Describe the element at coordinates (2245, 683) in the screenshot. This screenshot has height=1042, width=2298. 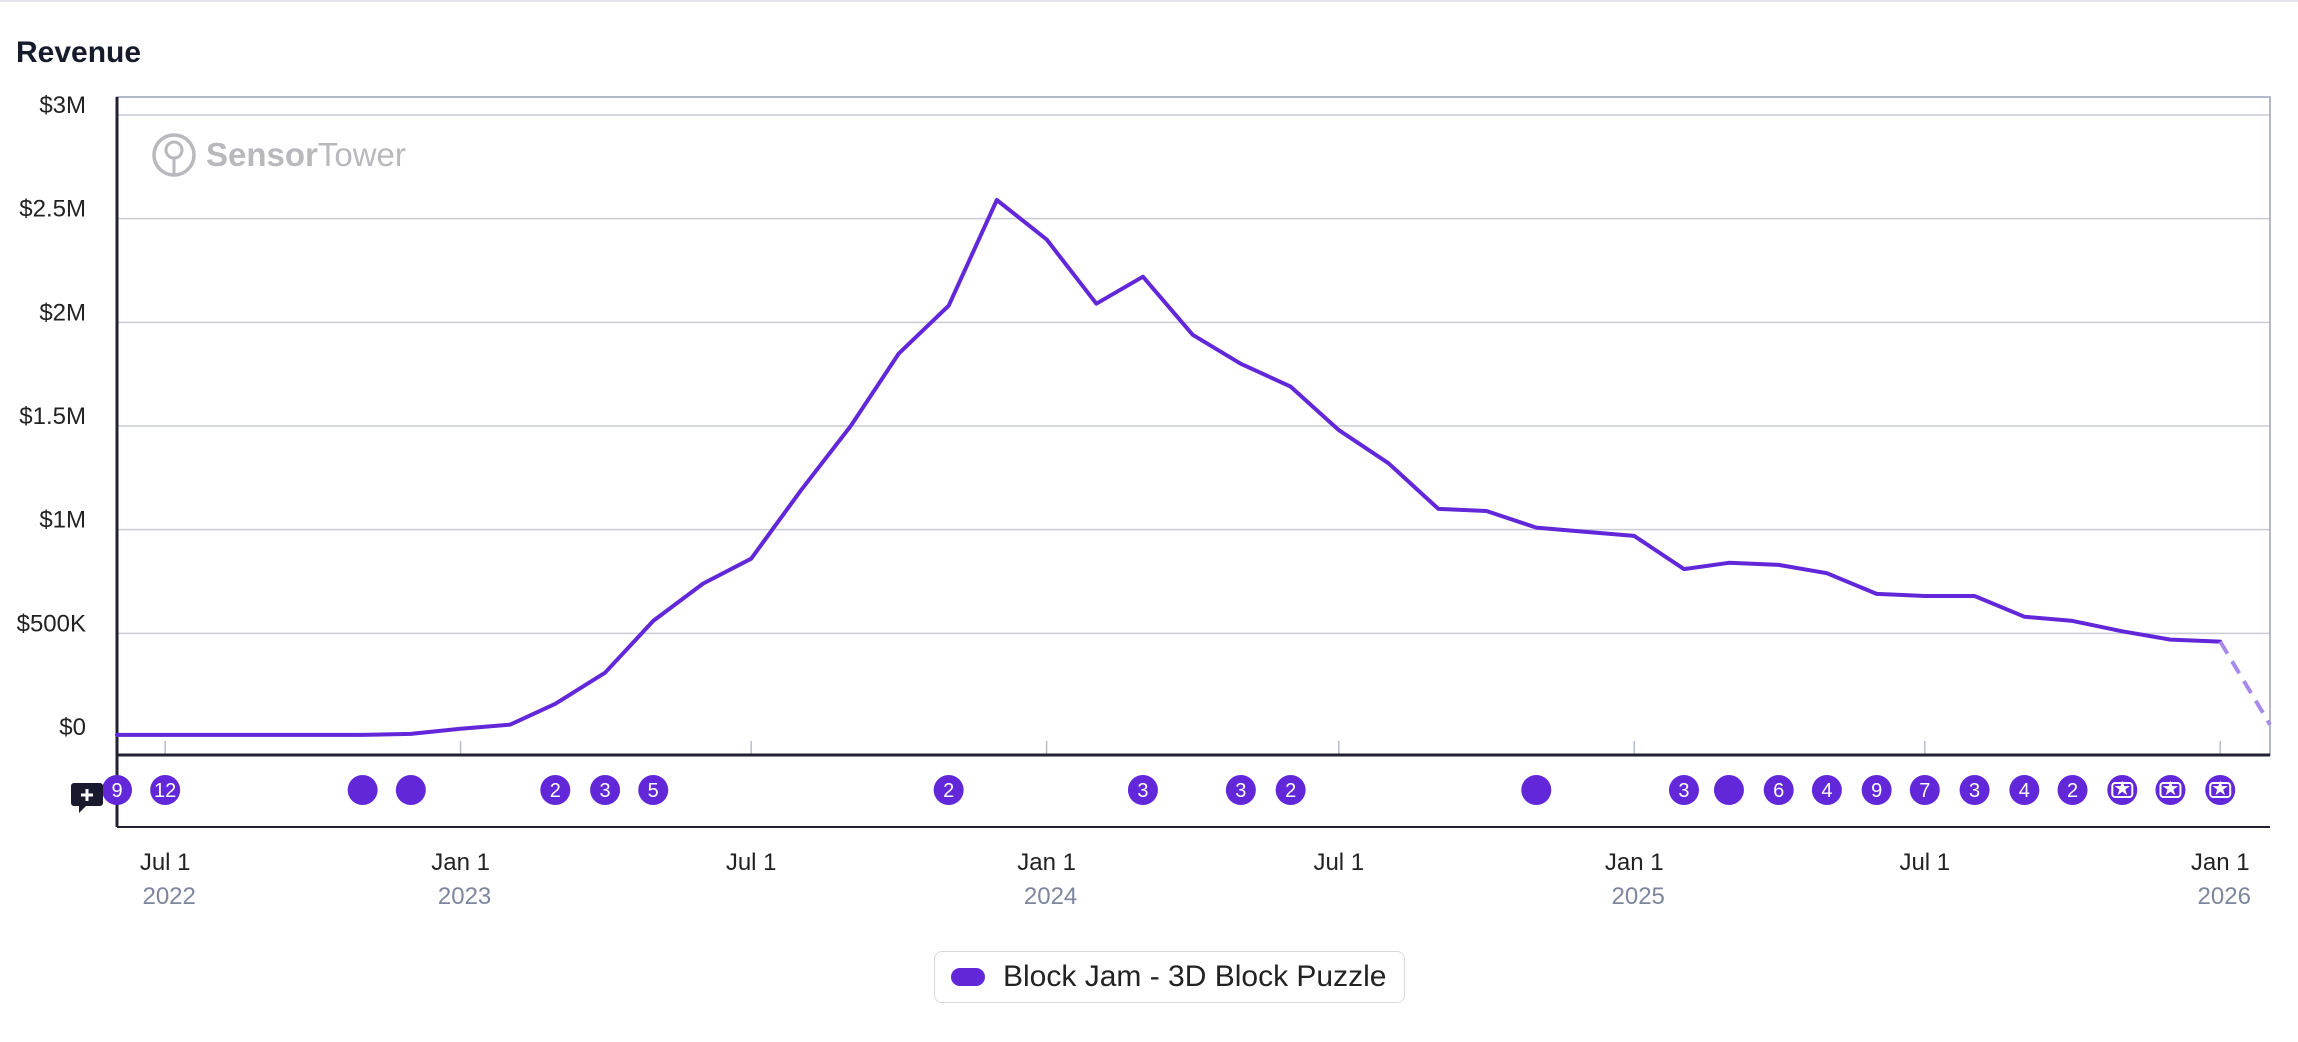
I see `forecast-line` at that location.